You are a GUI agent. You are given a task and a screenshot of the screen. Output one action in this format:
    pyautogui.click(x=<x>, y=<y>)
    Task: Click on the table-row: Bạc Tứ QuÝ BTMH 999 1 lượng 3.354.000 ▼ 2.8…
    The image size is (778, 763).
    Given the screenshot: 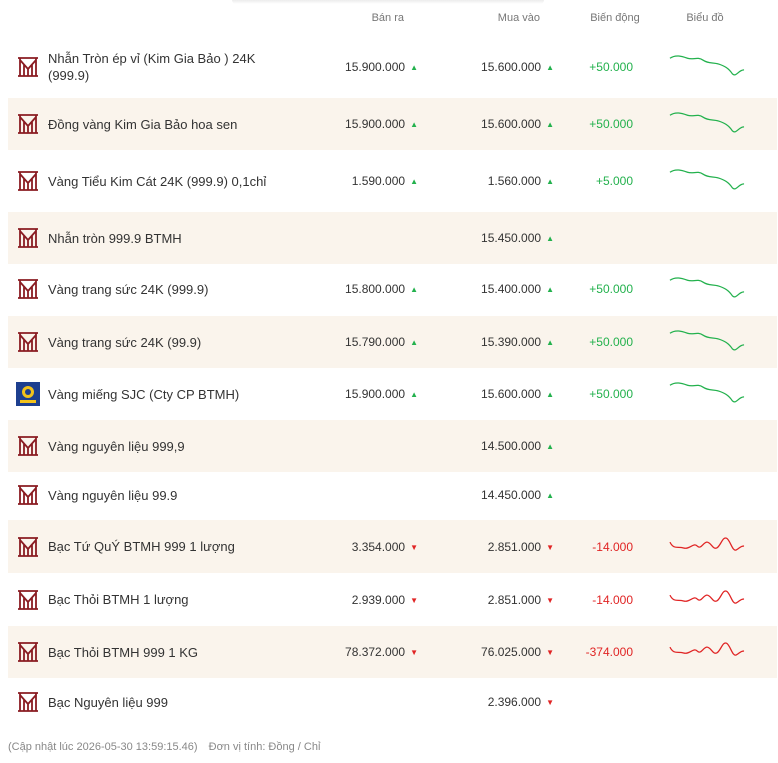 What is the action you would take?
    pyautogui.click(x=392, y=546)
    